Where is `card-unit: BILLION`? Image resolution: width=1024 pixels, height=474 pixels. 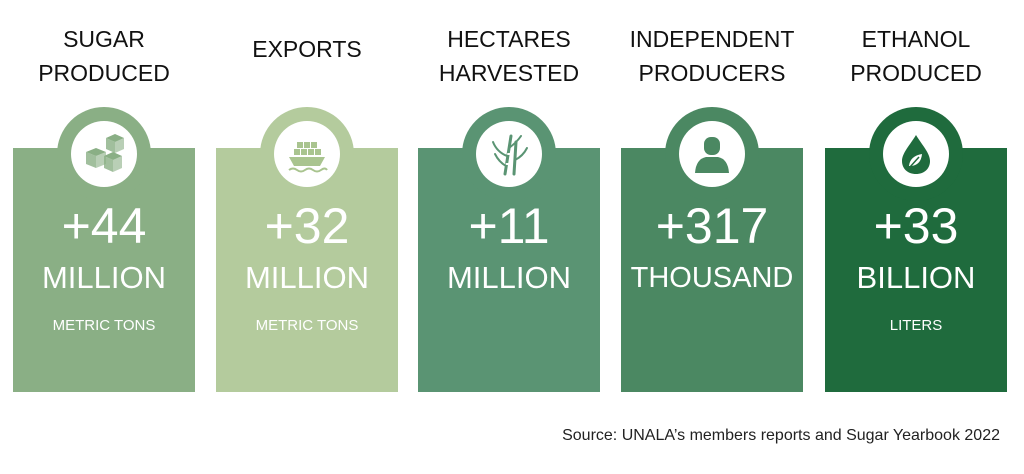 card-unit: BILLION is located at coordinates (916, 277).